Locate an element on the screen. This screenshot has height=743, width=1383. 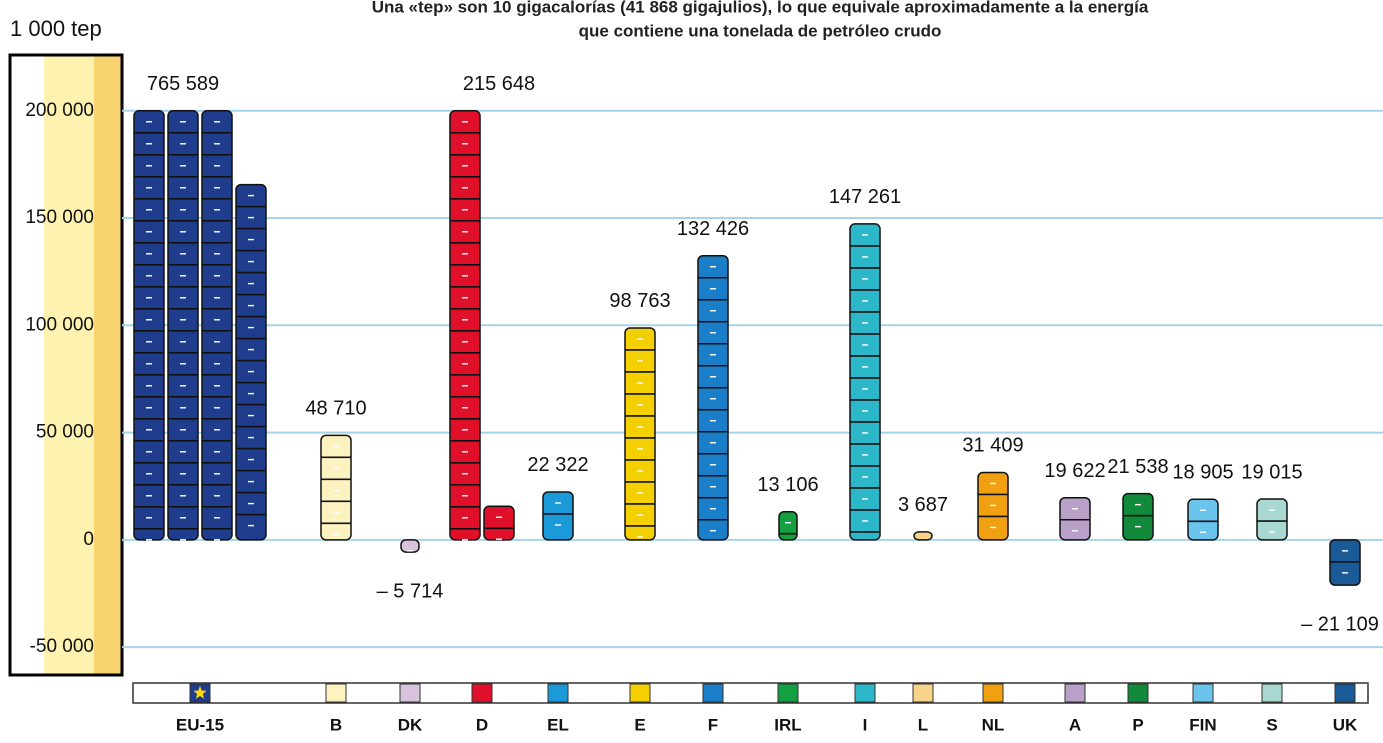
legend-label: E is located at coordinates (639, 724).